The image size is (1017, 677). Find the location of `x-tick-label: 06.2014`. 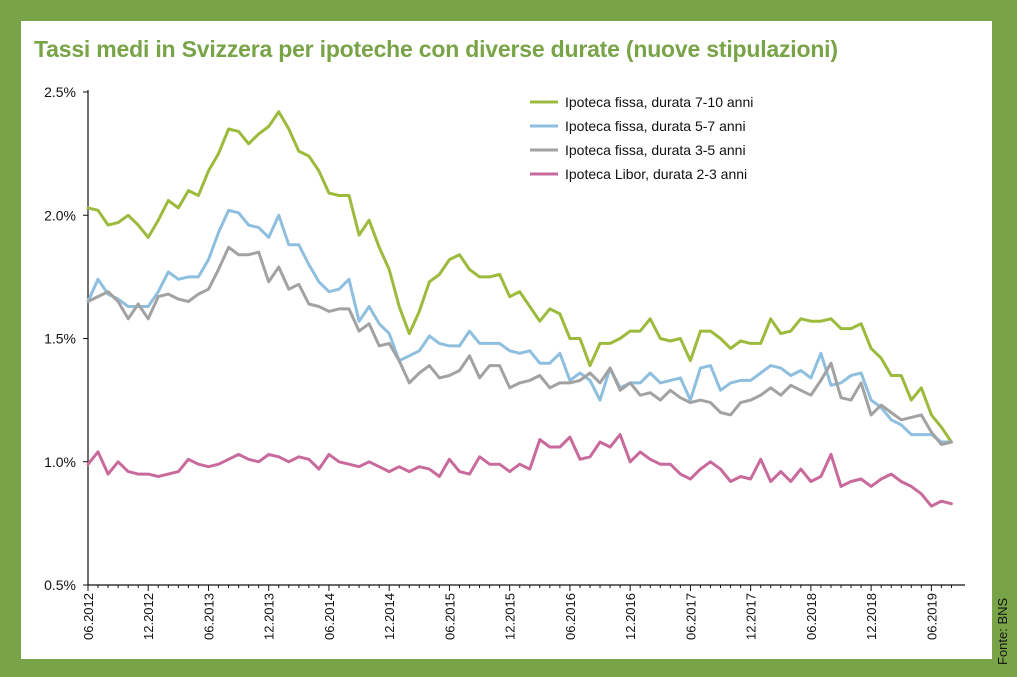

x-tick-label: 06.2014 is located at coordinates (329, 616).